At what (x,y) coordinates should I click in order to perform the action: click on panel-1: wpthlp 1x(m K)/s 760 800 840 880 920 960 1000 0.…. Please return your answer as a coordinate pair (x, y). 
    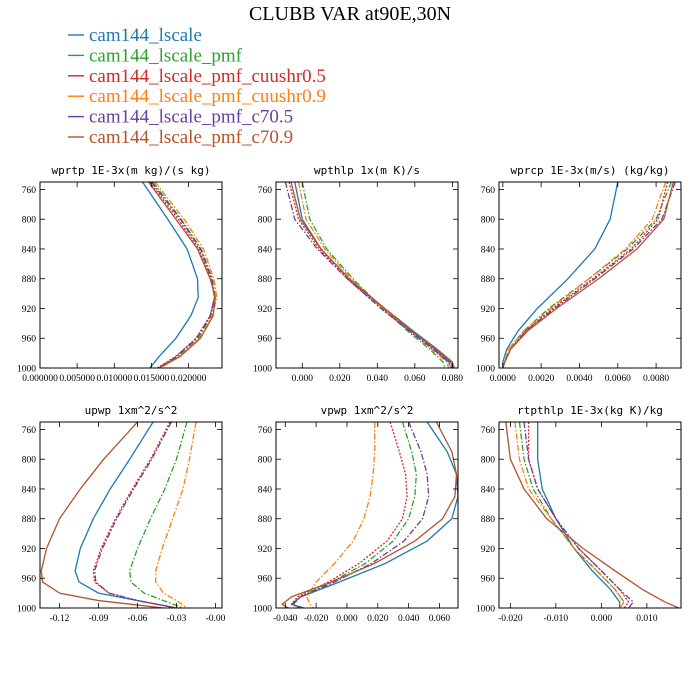
    Looking at the image, I should click on (358, 274).